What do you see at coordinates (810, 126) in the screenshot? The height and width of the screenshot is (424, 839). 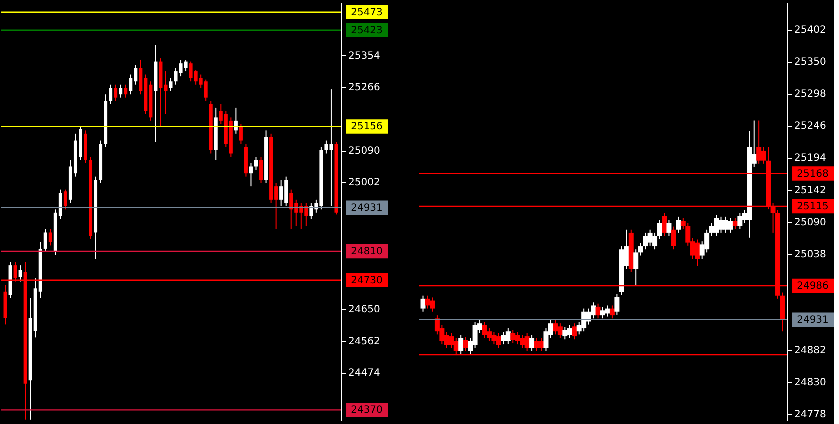 I see `y-tick-label: 25246` at bounding box center [810, 126].